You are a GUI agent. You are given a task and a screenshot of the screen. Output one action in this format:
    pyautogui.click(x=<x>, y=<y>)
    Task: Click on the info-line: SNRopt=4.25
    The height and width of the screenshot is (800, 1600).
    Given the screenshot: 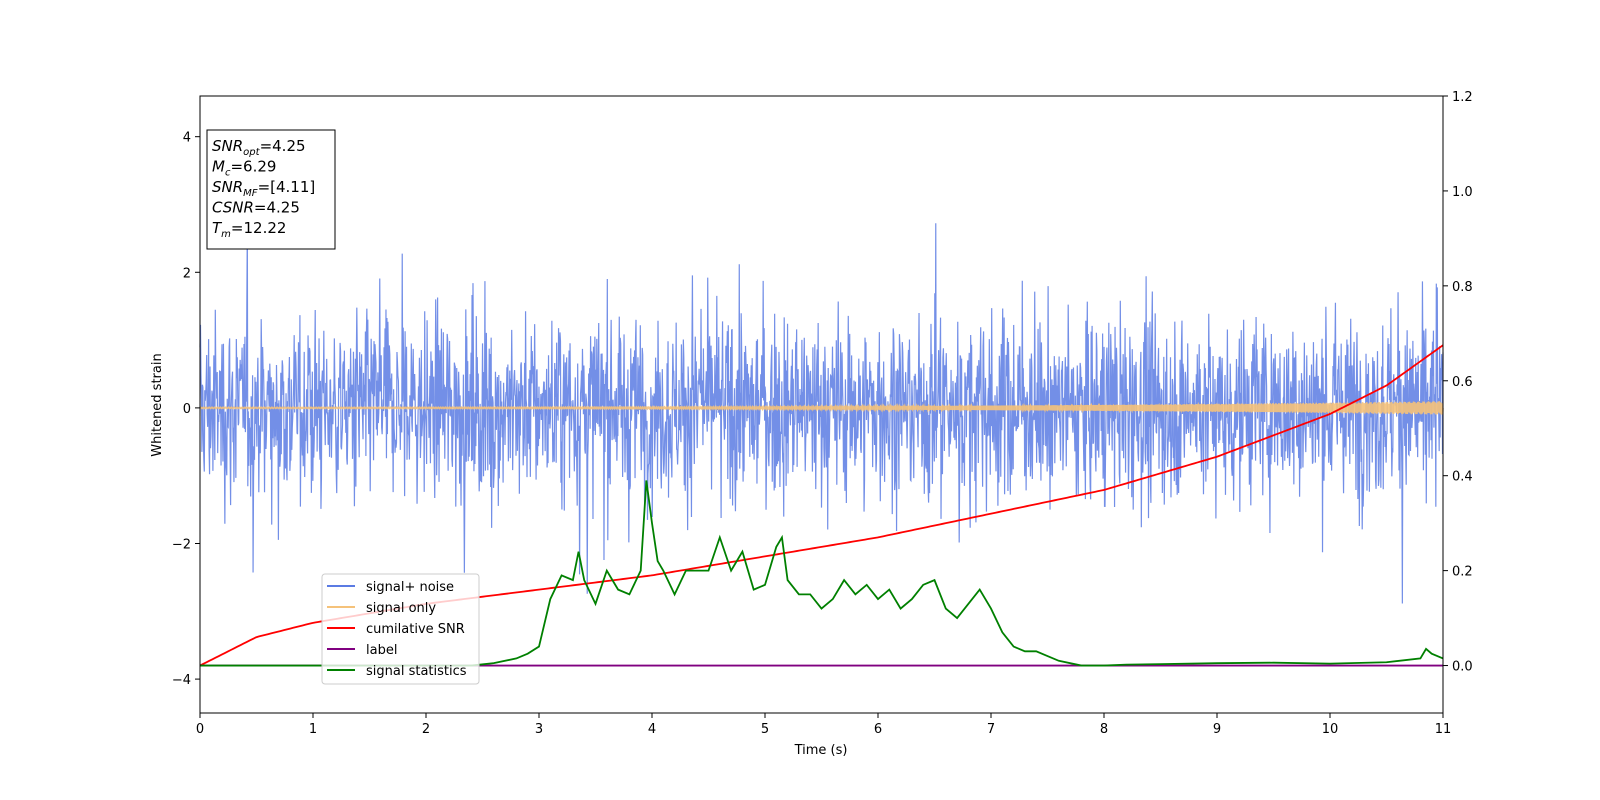 What is the action you would take?
    pyautogui.click(x=259, y=147)
    